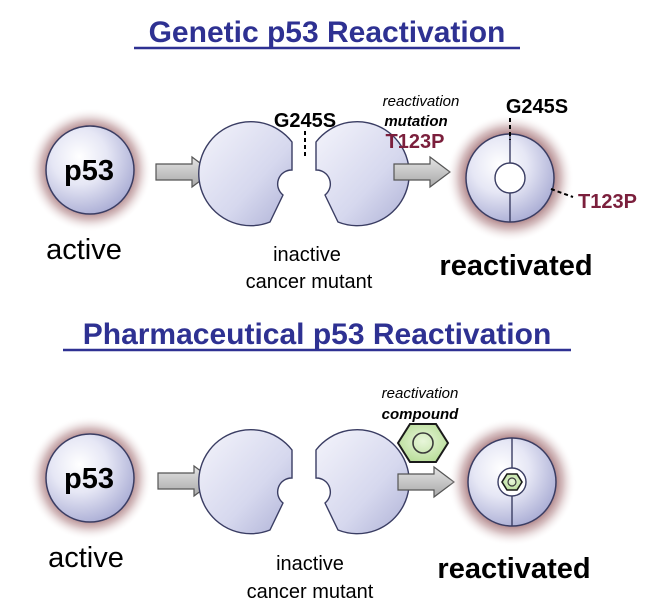 Image resolution: width=662 pixels, height=615 pixels. I want to click on compound-hexagon-icon, so click(423, 443).